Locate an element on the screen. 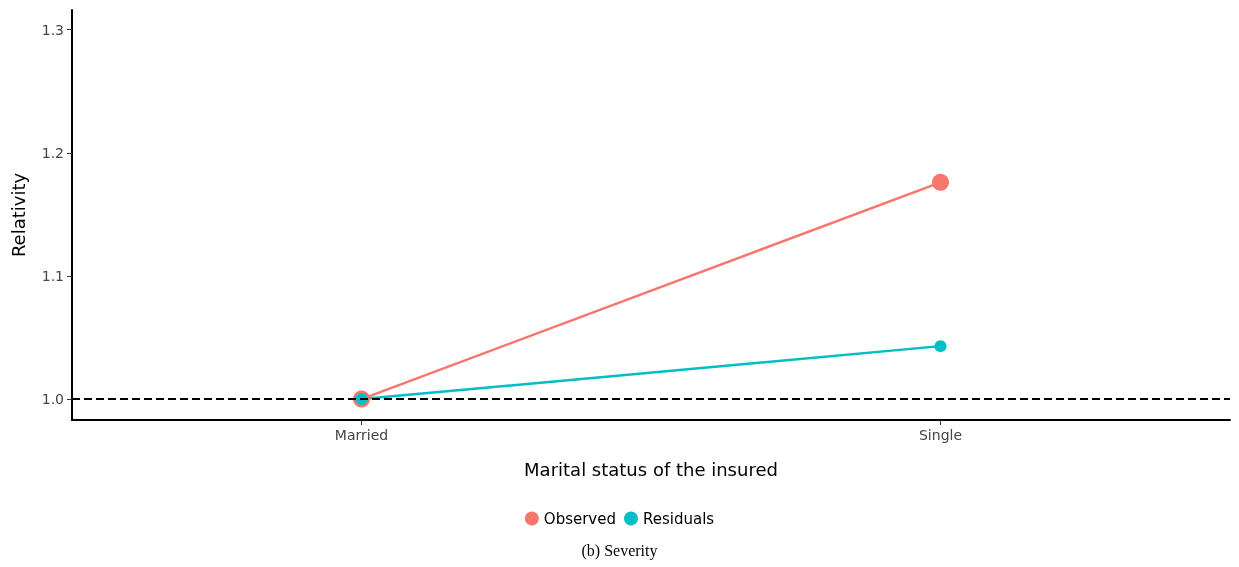 The height and width of the screenshot is (567, 1239). y-tick-label: 1.0 is located at coordinates (52, 399).